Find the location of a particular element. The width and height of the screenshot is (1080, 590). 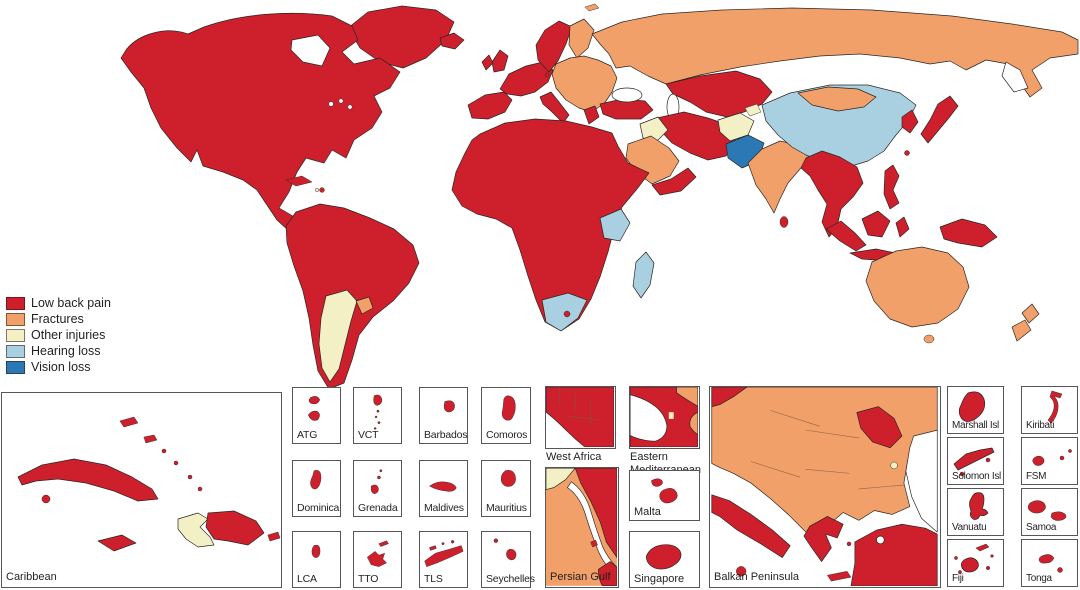

region-france-germany is located at coordinates (526, 79).